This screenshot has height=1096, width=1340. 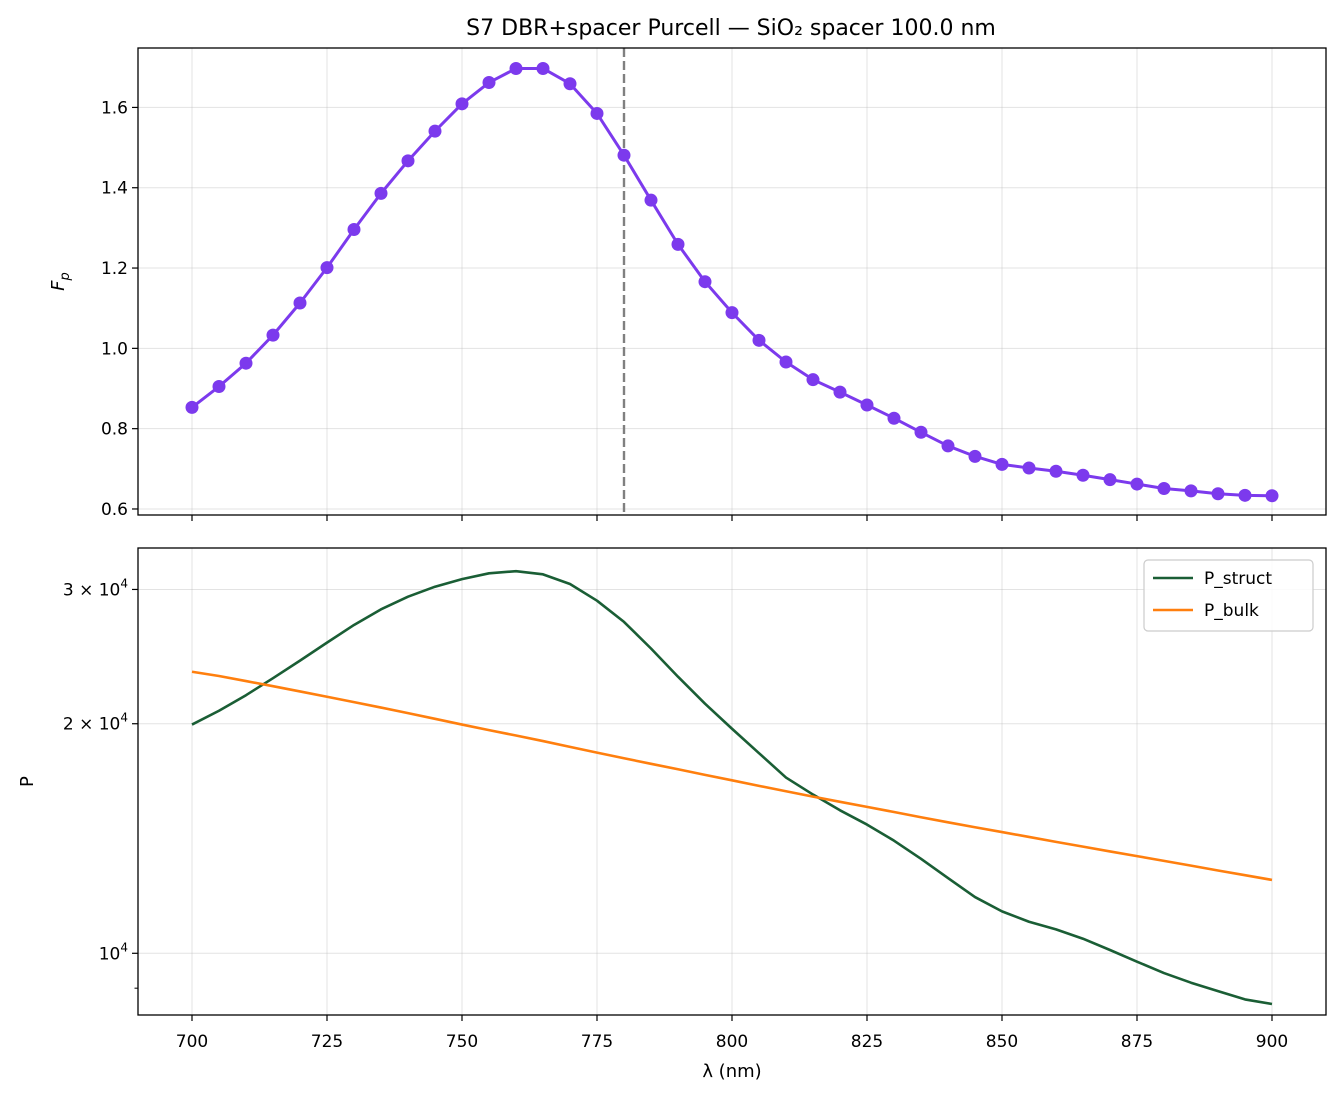 I want to click on x-tick-label: 750, so click(x=462, y=1042).